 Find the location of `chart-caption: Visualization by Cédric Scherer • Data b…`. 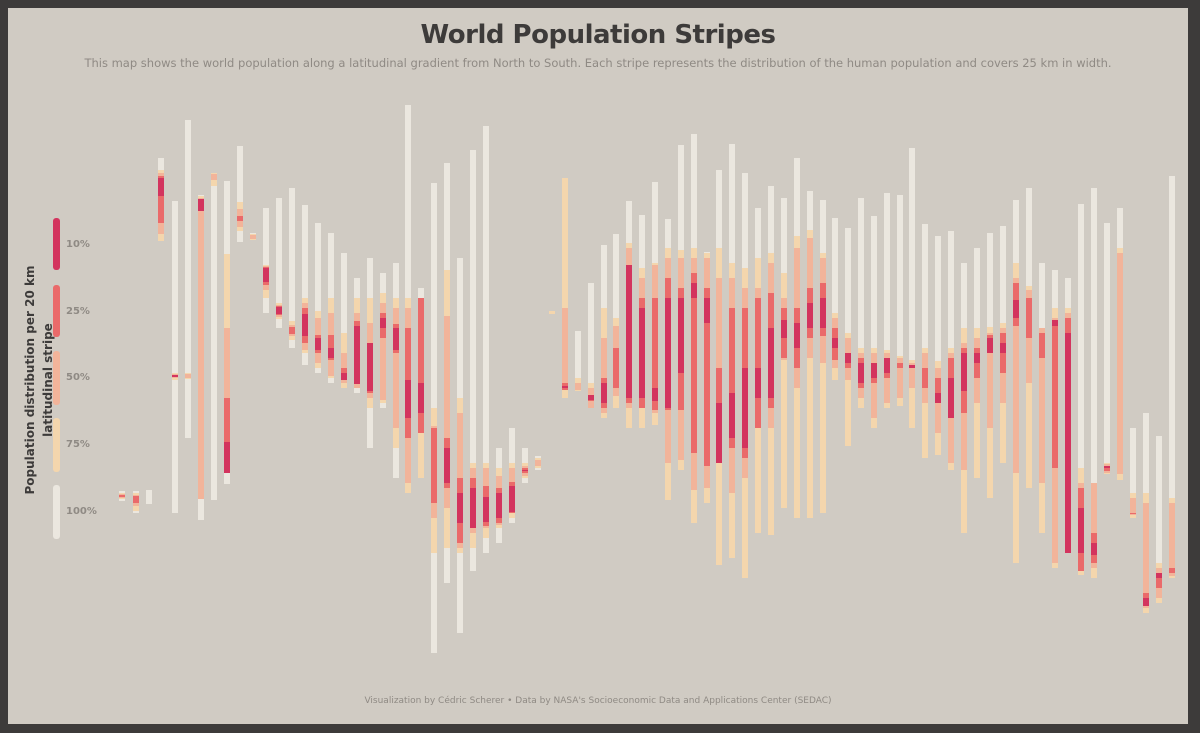

chart-caption: Visualization by Cédric Scherer • Data b… is located at coordinates (598, 701).